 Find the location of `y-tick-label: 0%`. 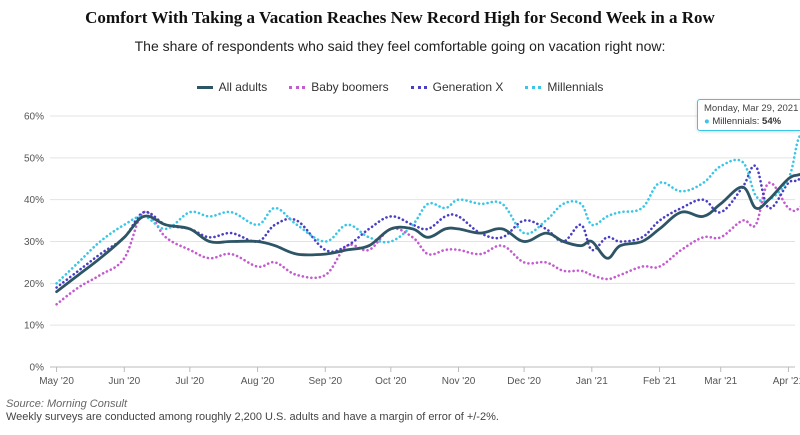

y-tick-label: 0% is located at coordinates (37, 368).